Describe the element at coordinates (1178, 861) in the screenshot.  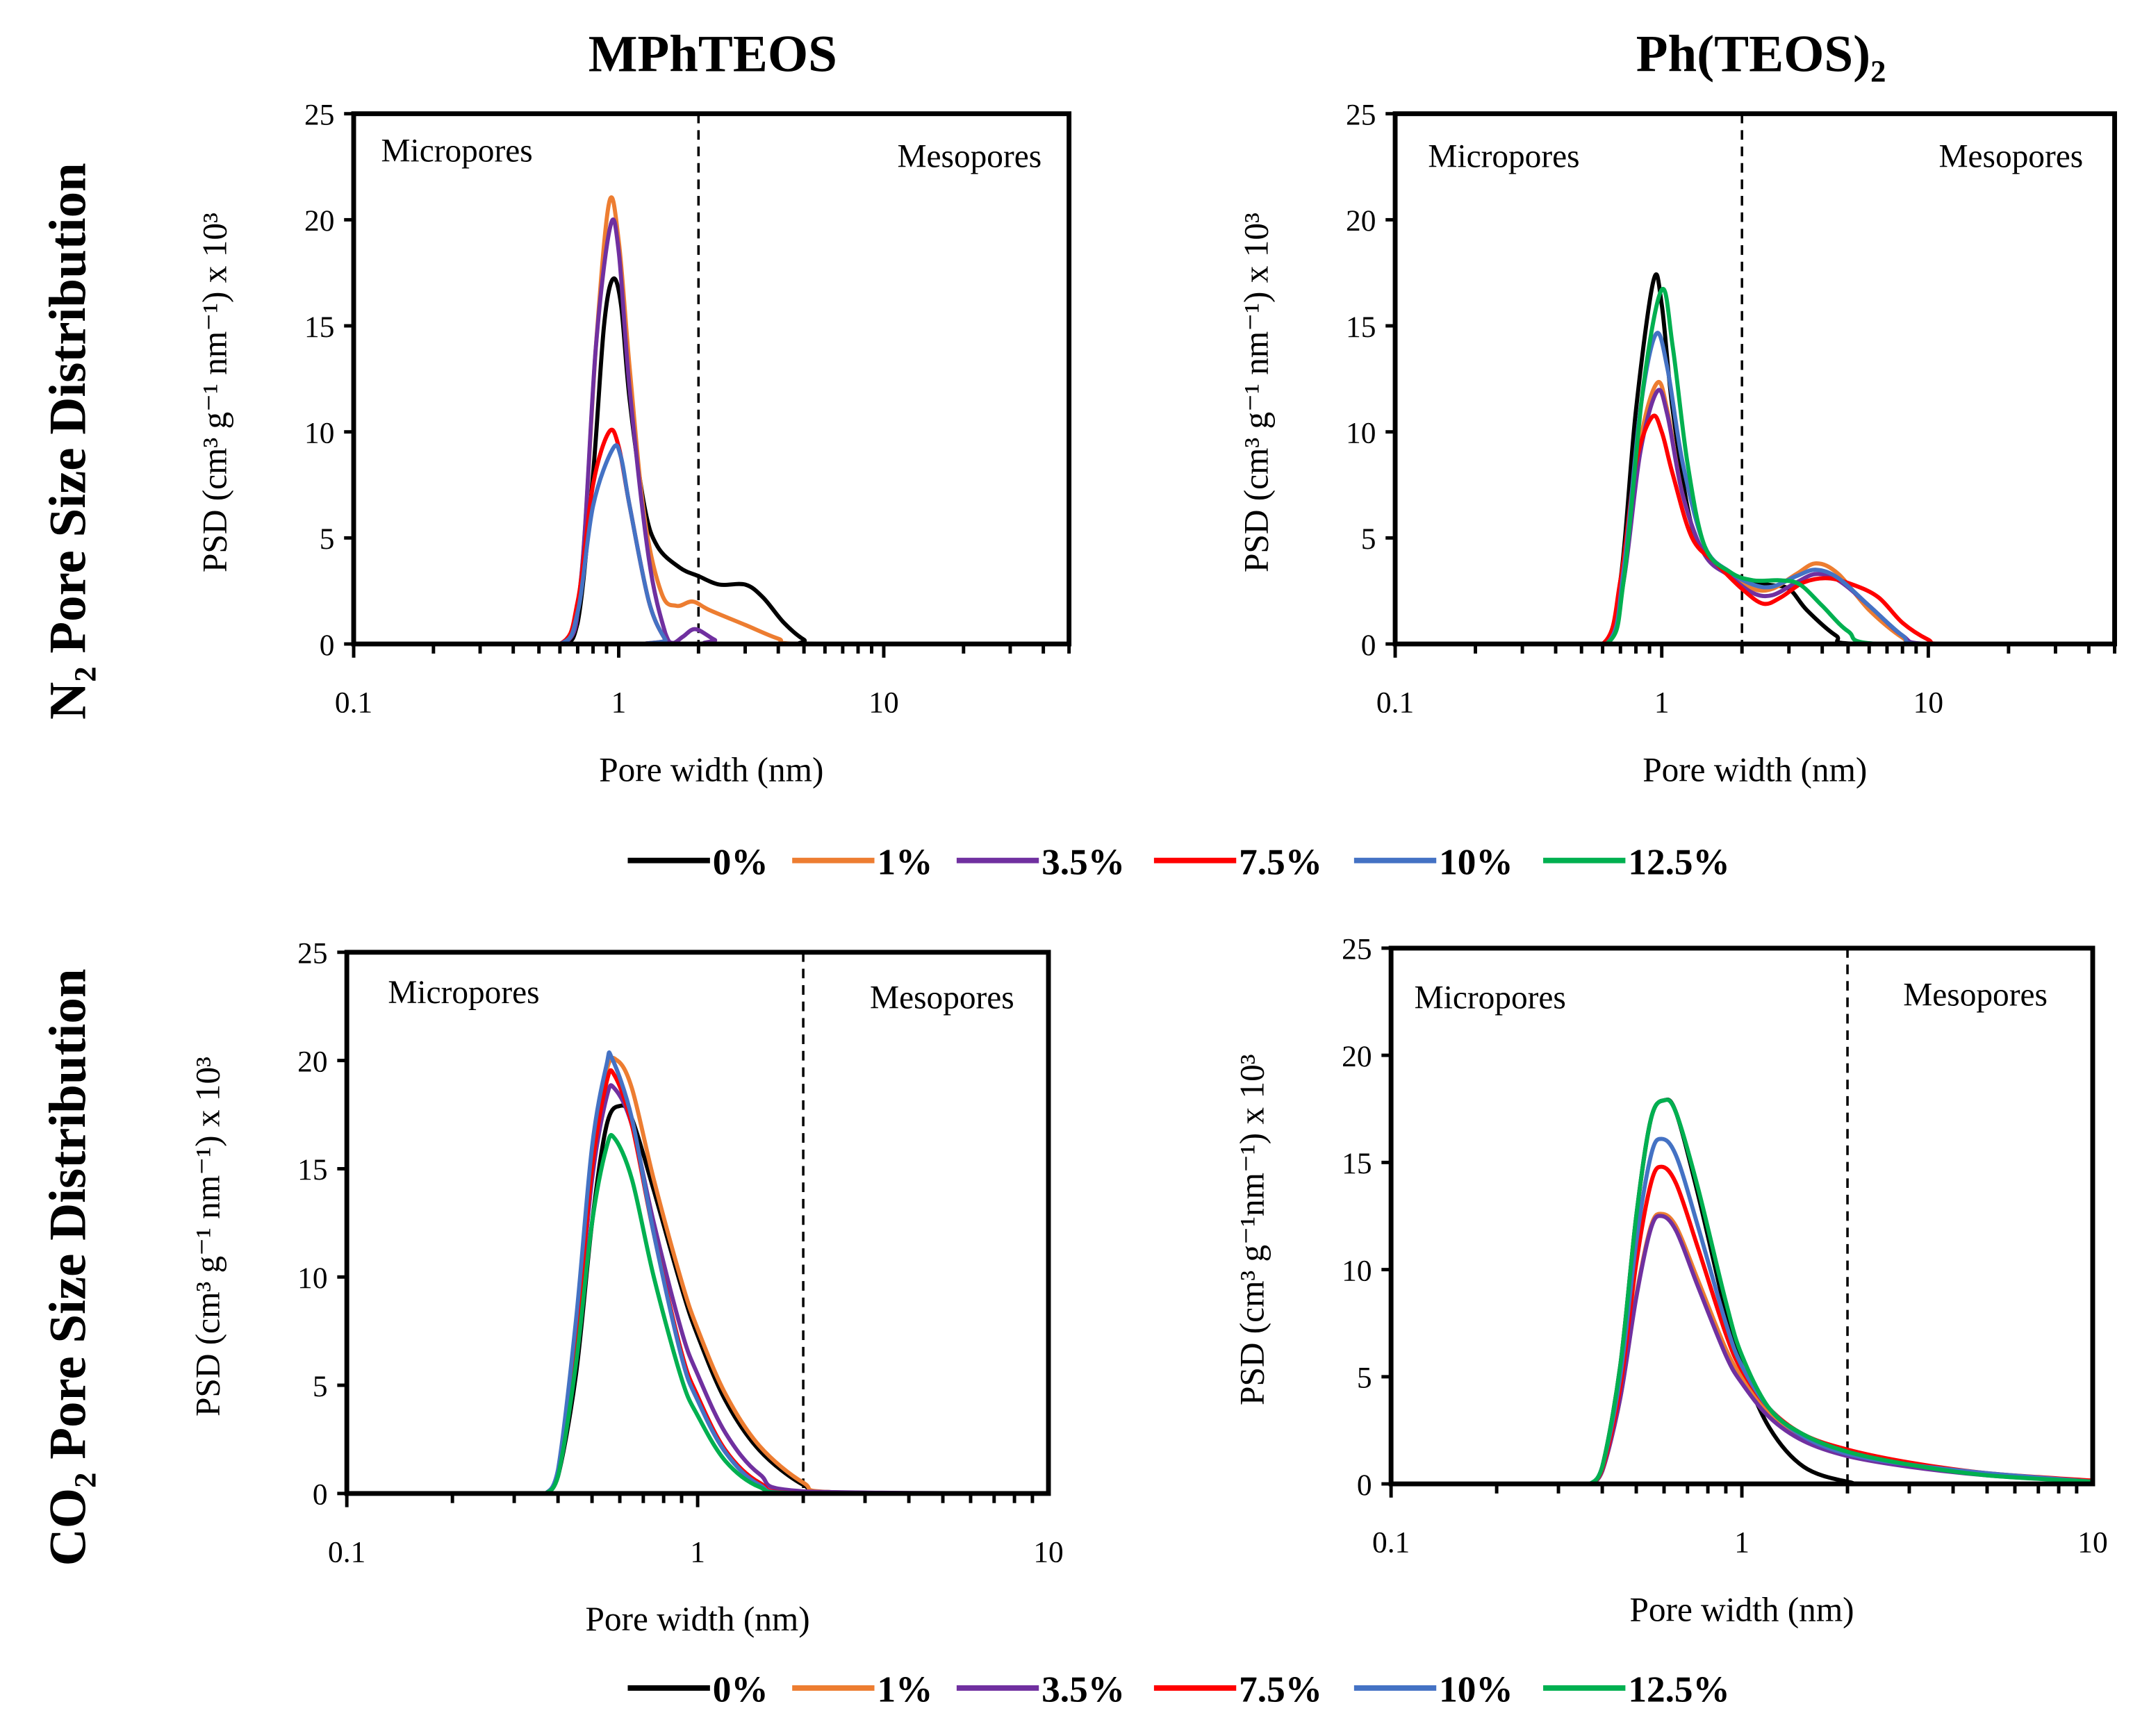
I see `legend-top: 0% 1% 3.5% 7.5% 10% 12.5%` at that location.